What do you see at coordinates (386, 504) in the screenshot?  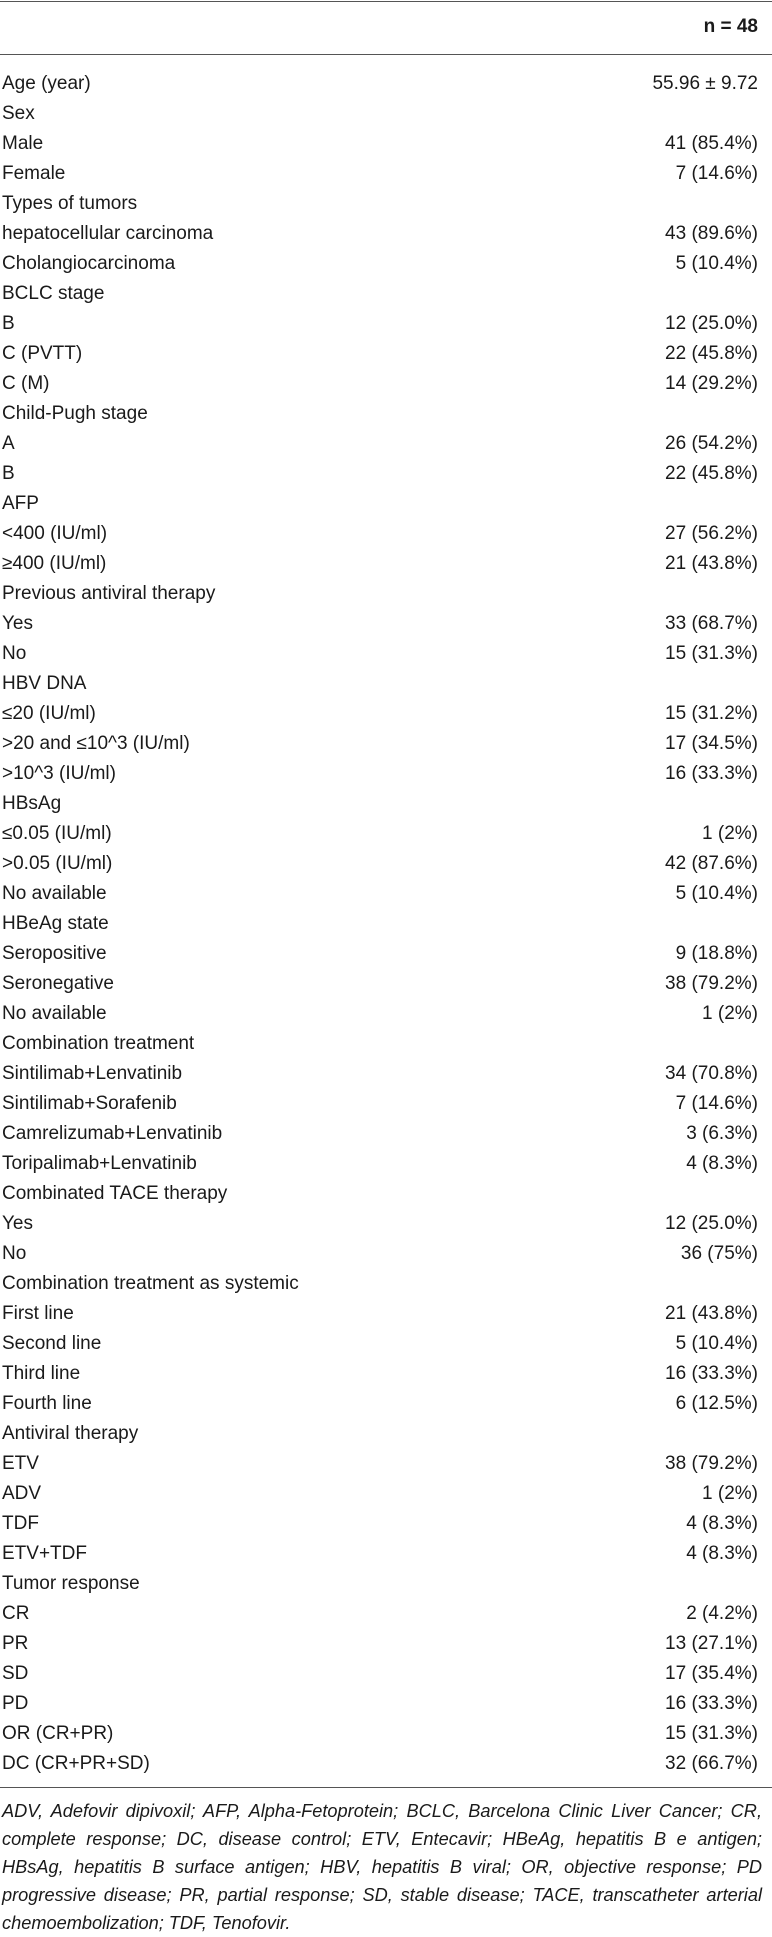 I see `table-row: AFP` at bounding box center [386, 504].